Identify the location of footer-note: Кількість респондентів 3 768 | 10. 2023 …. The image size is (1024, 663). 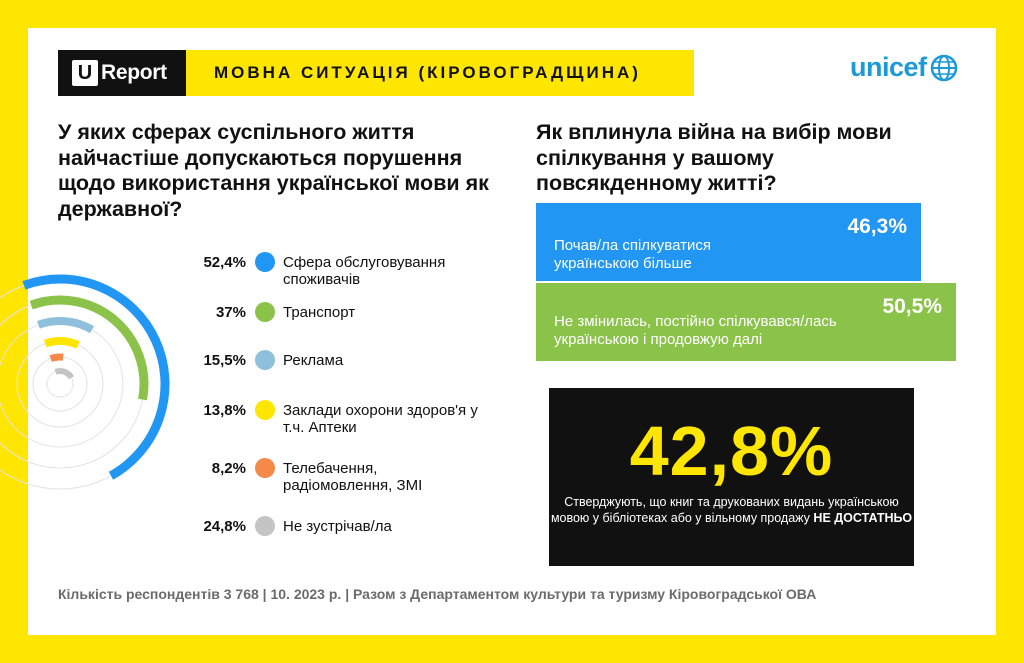
(437, 594).